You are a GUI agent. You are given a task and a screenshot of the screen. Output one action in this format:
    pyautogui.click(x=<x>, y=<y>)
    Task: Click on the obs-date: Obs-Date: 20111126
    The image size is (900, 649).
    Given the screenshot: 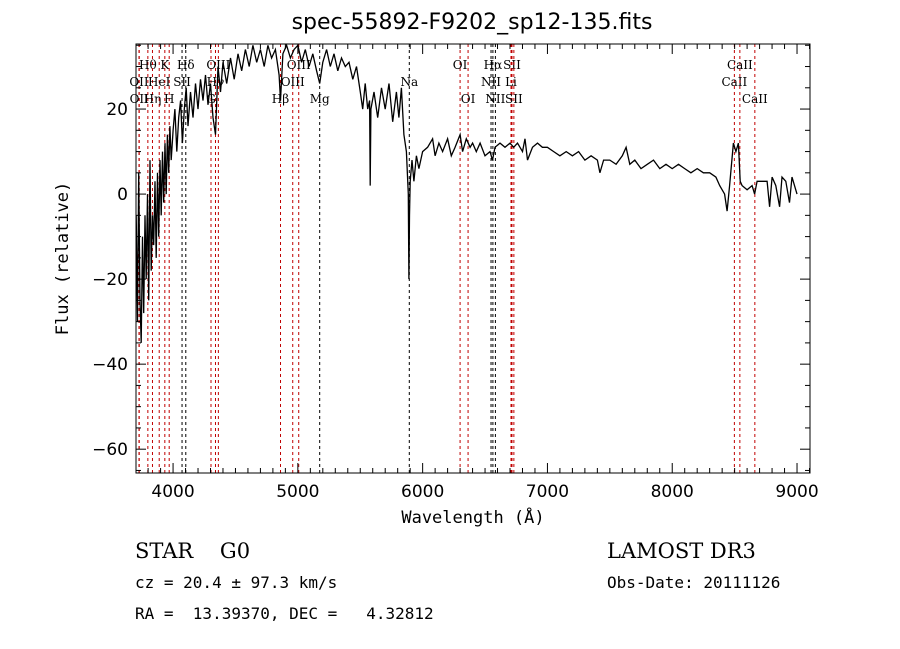 What is the action you would take?
    pyautogui.click(x=694, y=582)
    